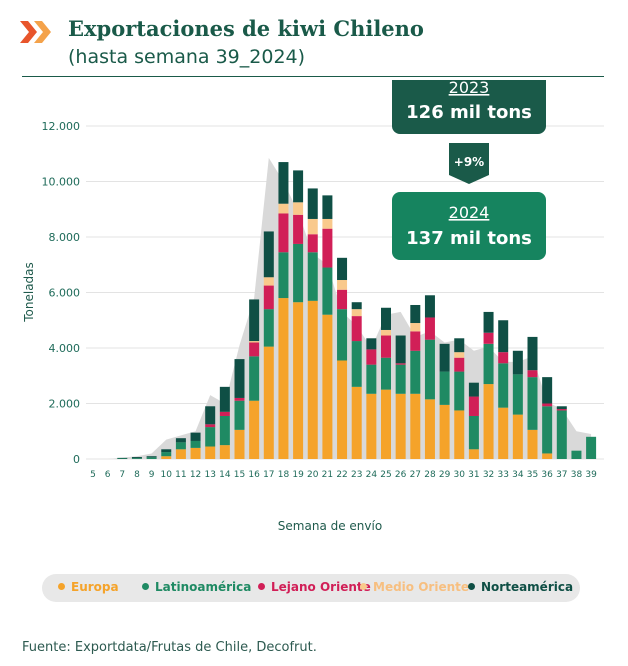 The height and width of the screenshot is (666, 628). I want to click on x-tick-label: 21, so click(327, 475).